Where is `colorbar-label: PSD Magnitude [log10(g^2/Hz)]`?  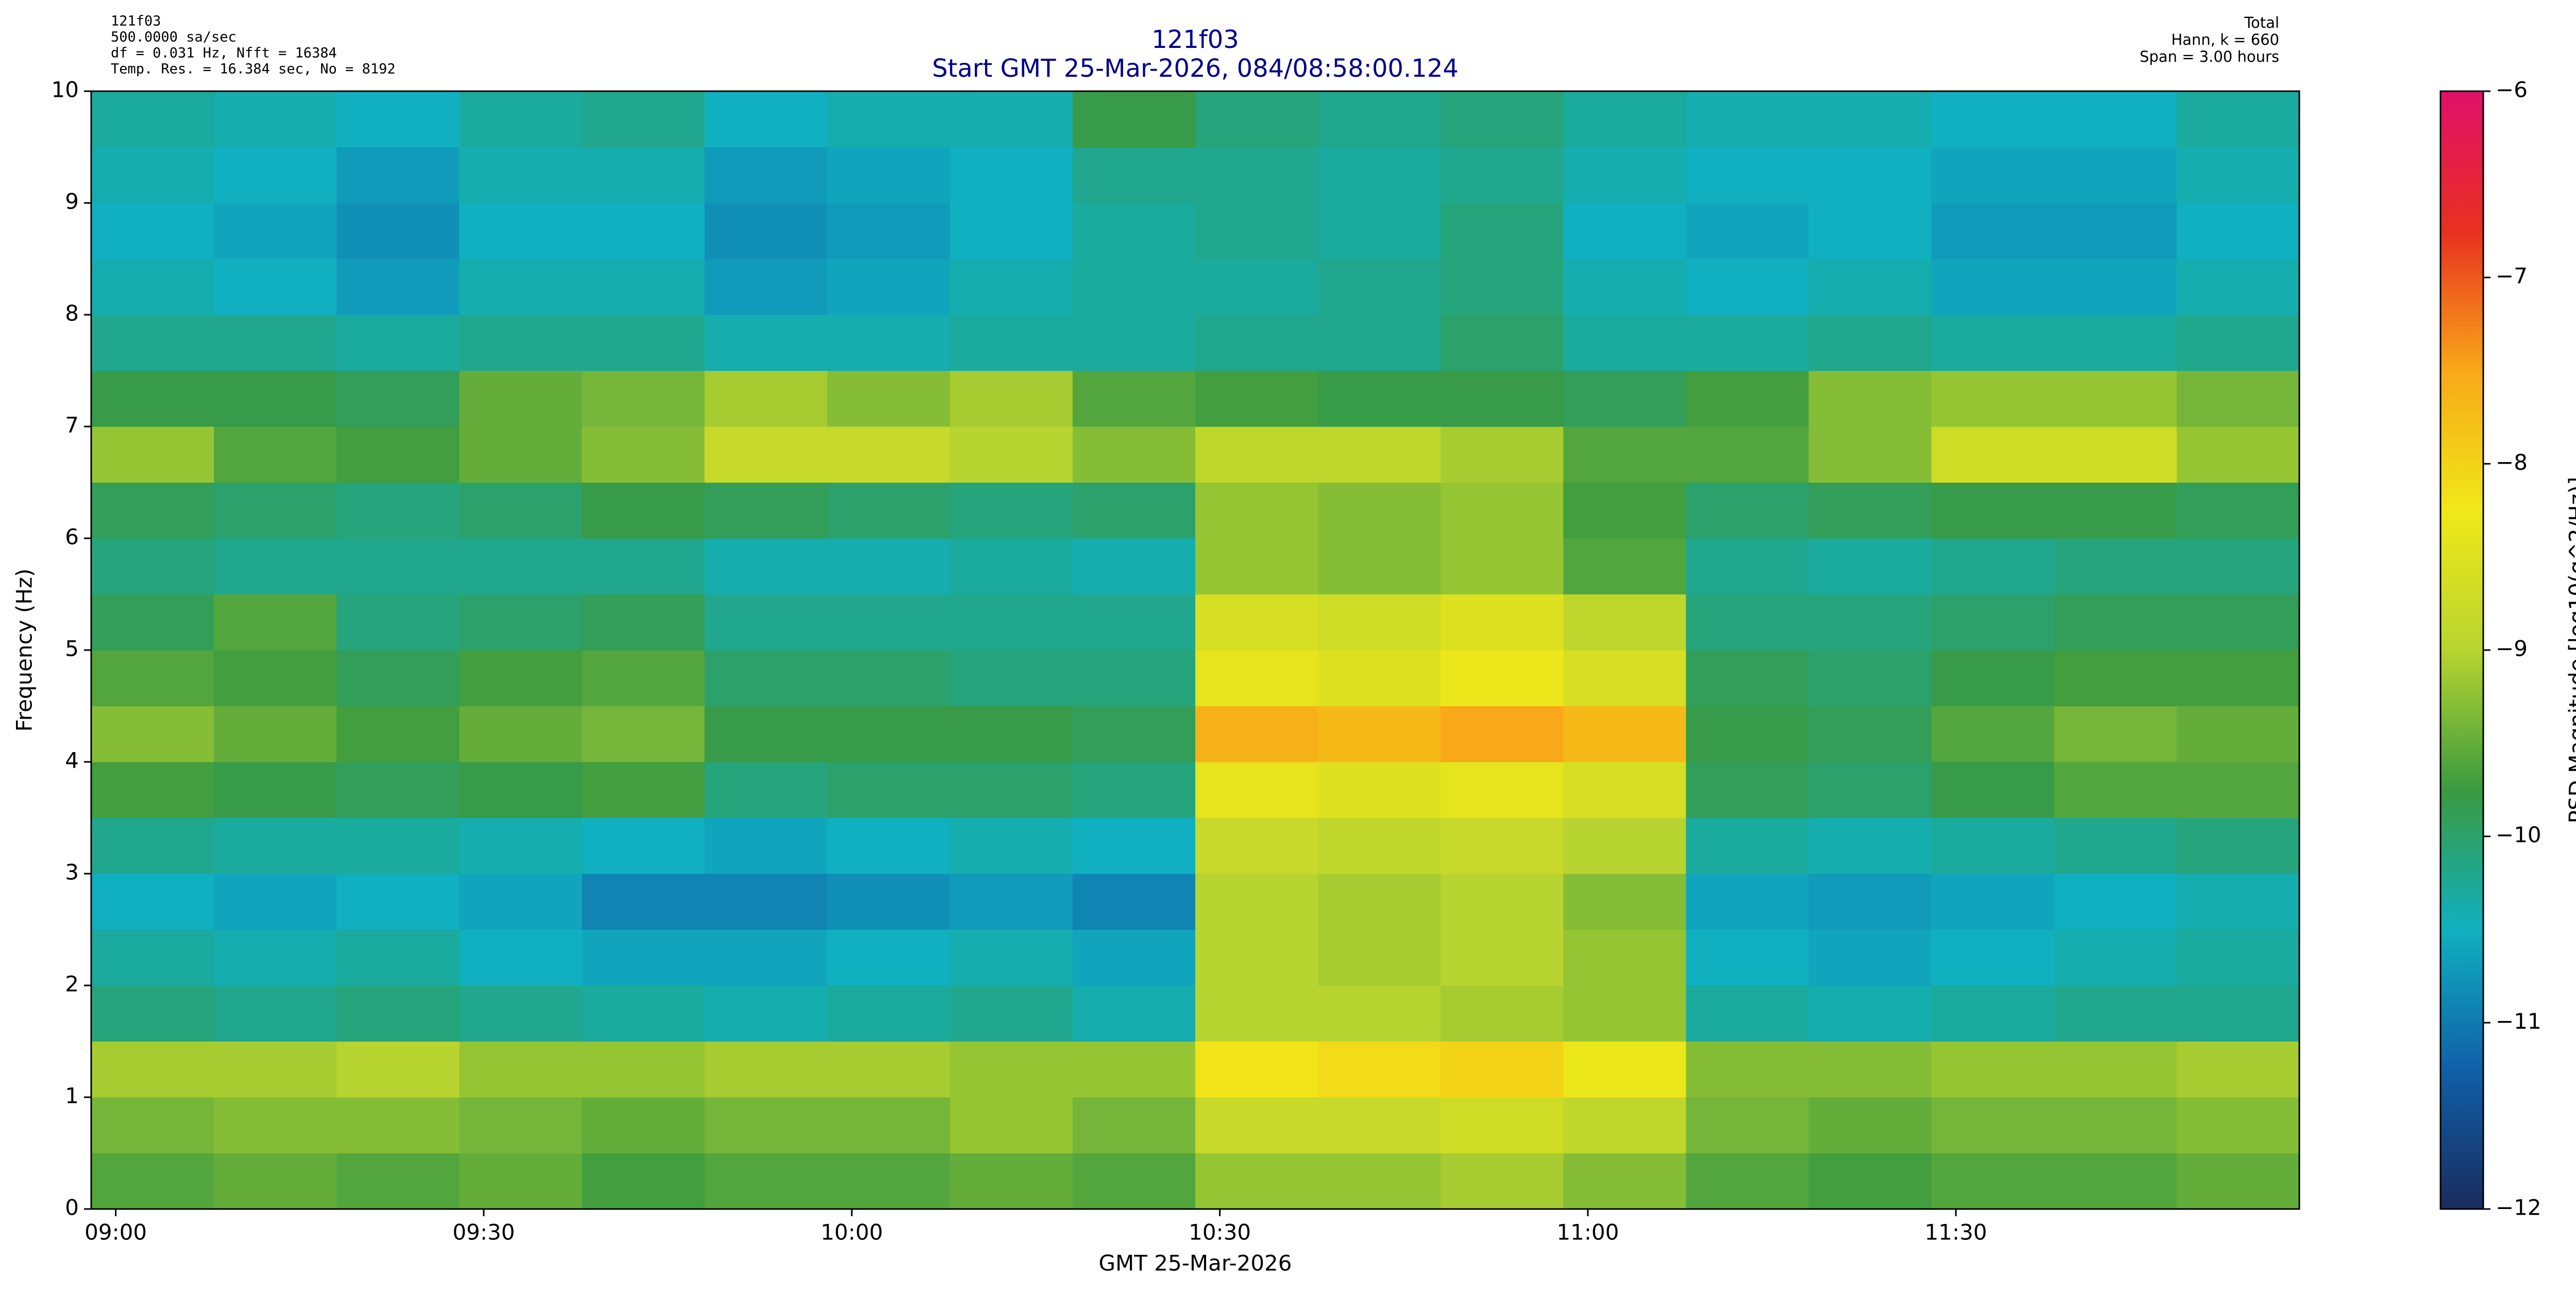 colorbar-label: PSD Magnitude [log10(g^2/Hz)] is located at coordinates (2570, 650).